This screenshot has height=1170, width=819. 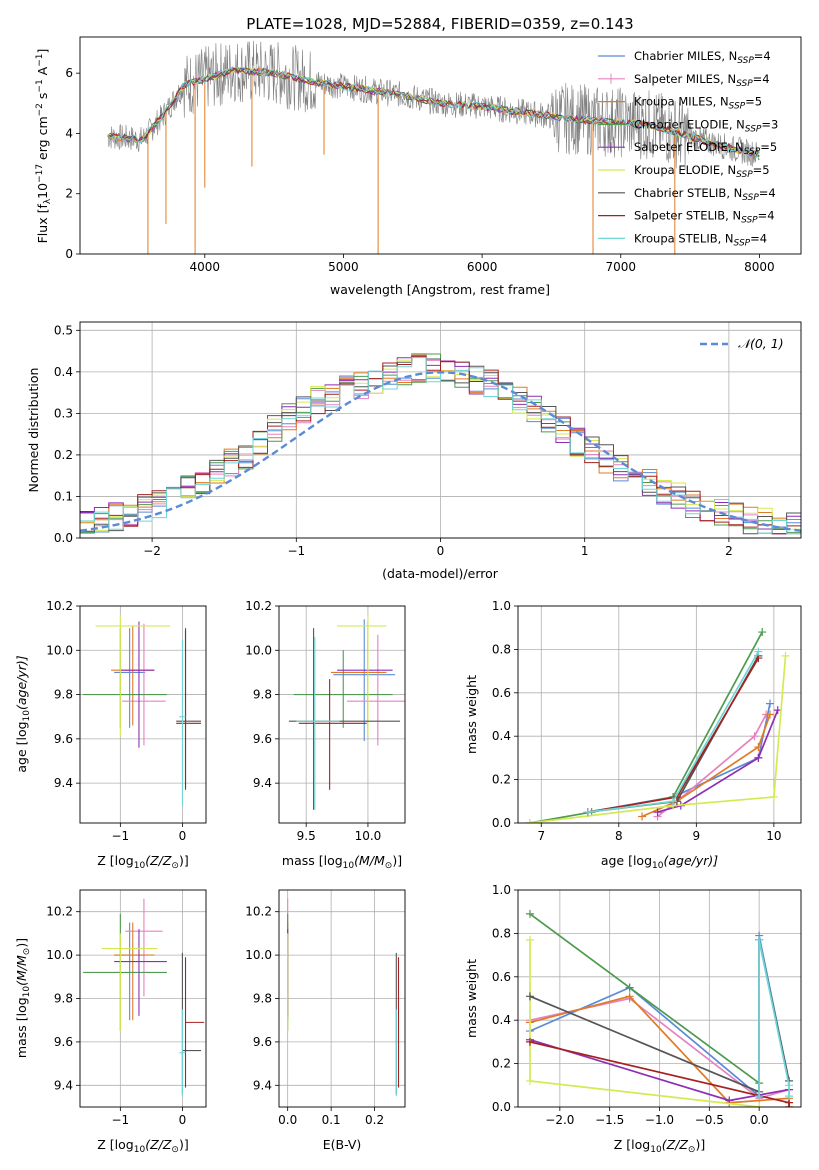 I want to click on legend-label: Salpeter MILES, NSSP=4, so click(x=702, y=80).